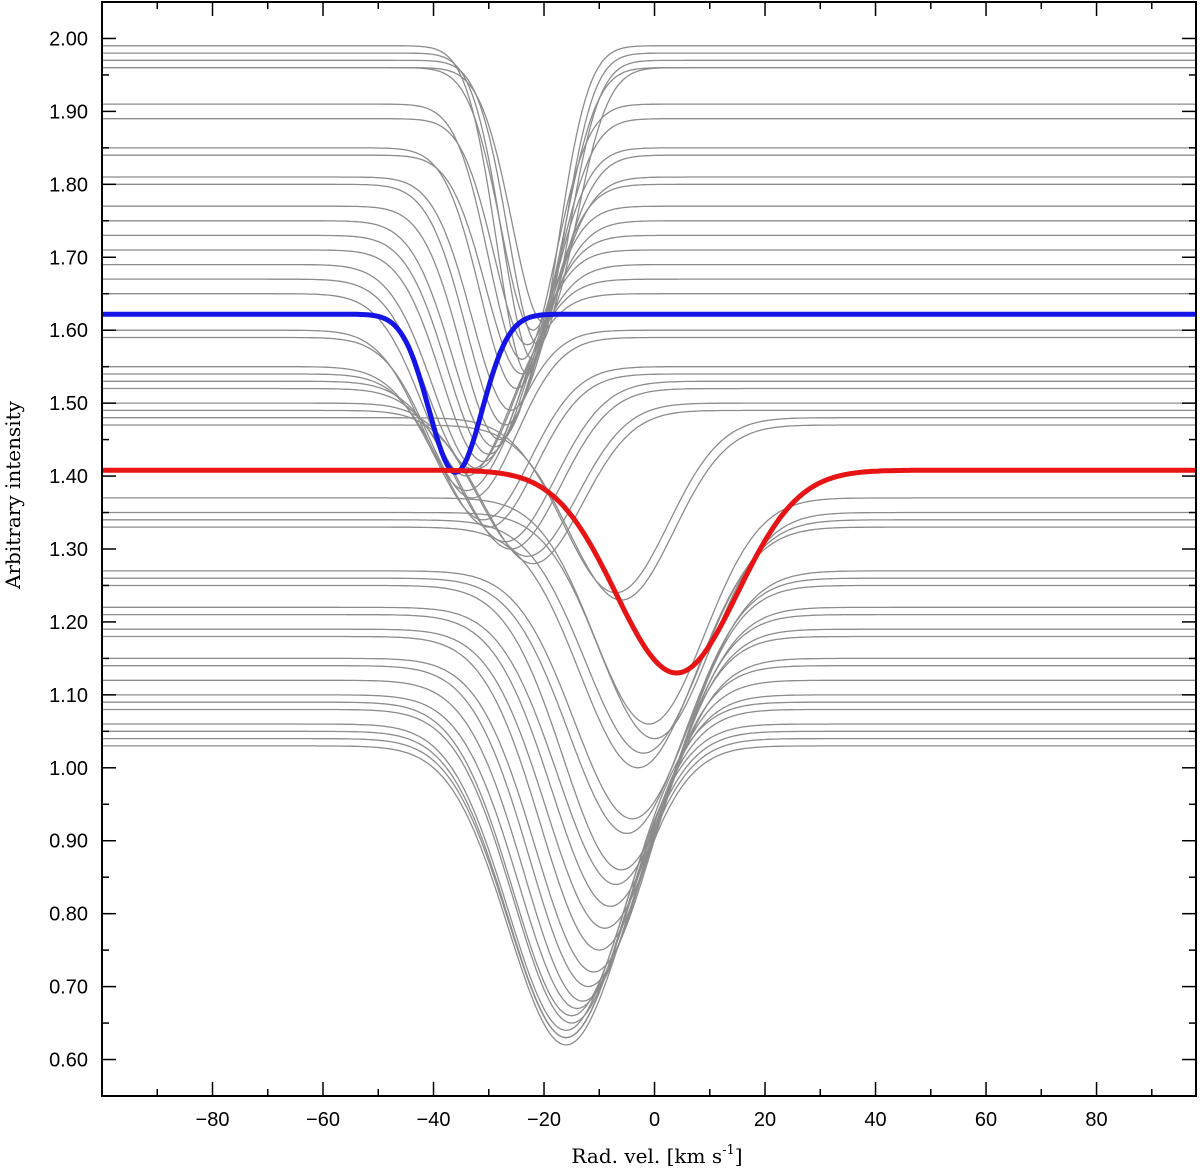 The width and height of the screenshot is (1200, 1172). What do you see at coordinates (765, 1120) in the screenshot?
I see `x-tick-label: 20` at bounding box center [765, 1120].